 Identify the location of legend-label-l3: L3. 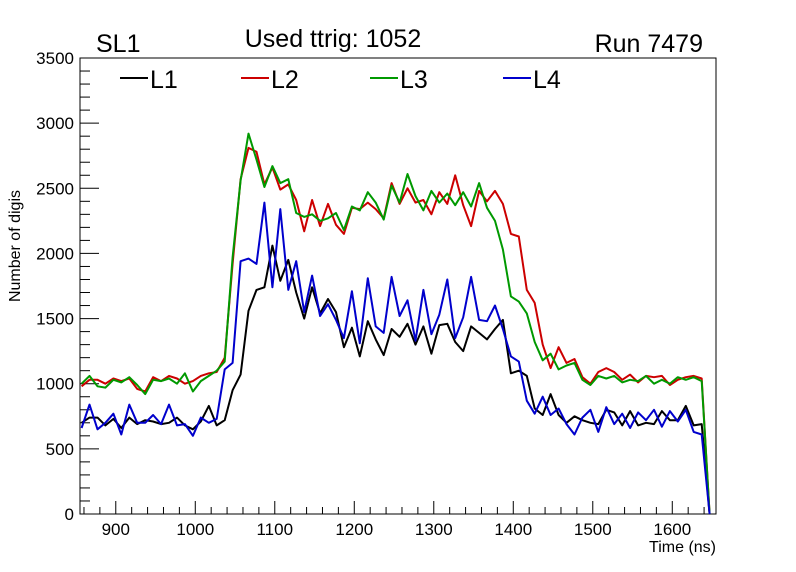
(414, 80).